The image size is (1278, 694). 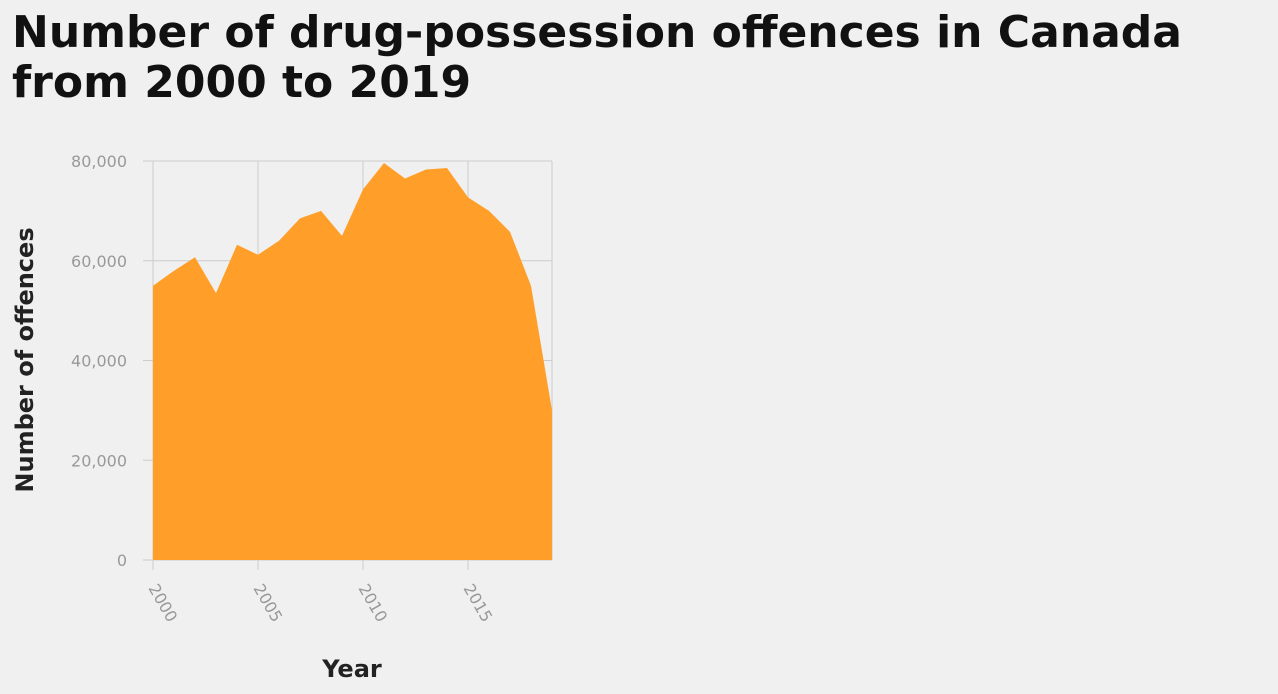 What do you see at coordinates (99, 460) in the screenshot?
I see `y-tick-label: 20,000` at bounding box center [99, 460].